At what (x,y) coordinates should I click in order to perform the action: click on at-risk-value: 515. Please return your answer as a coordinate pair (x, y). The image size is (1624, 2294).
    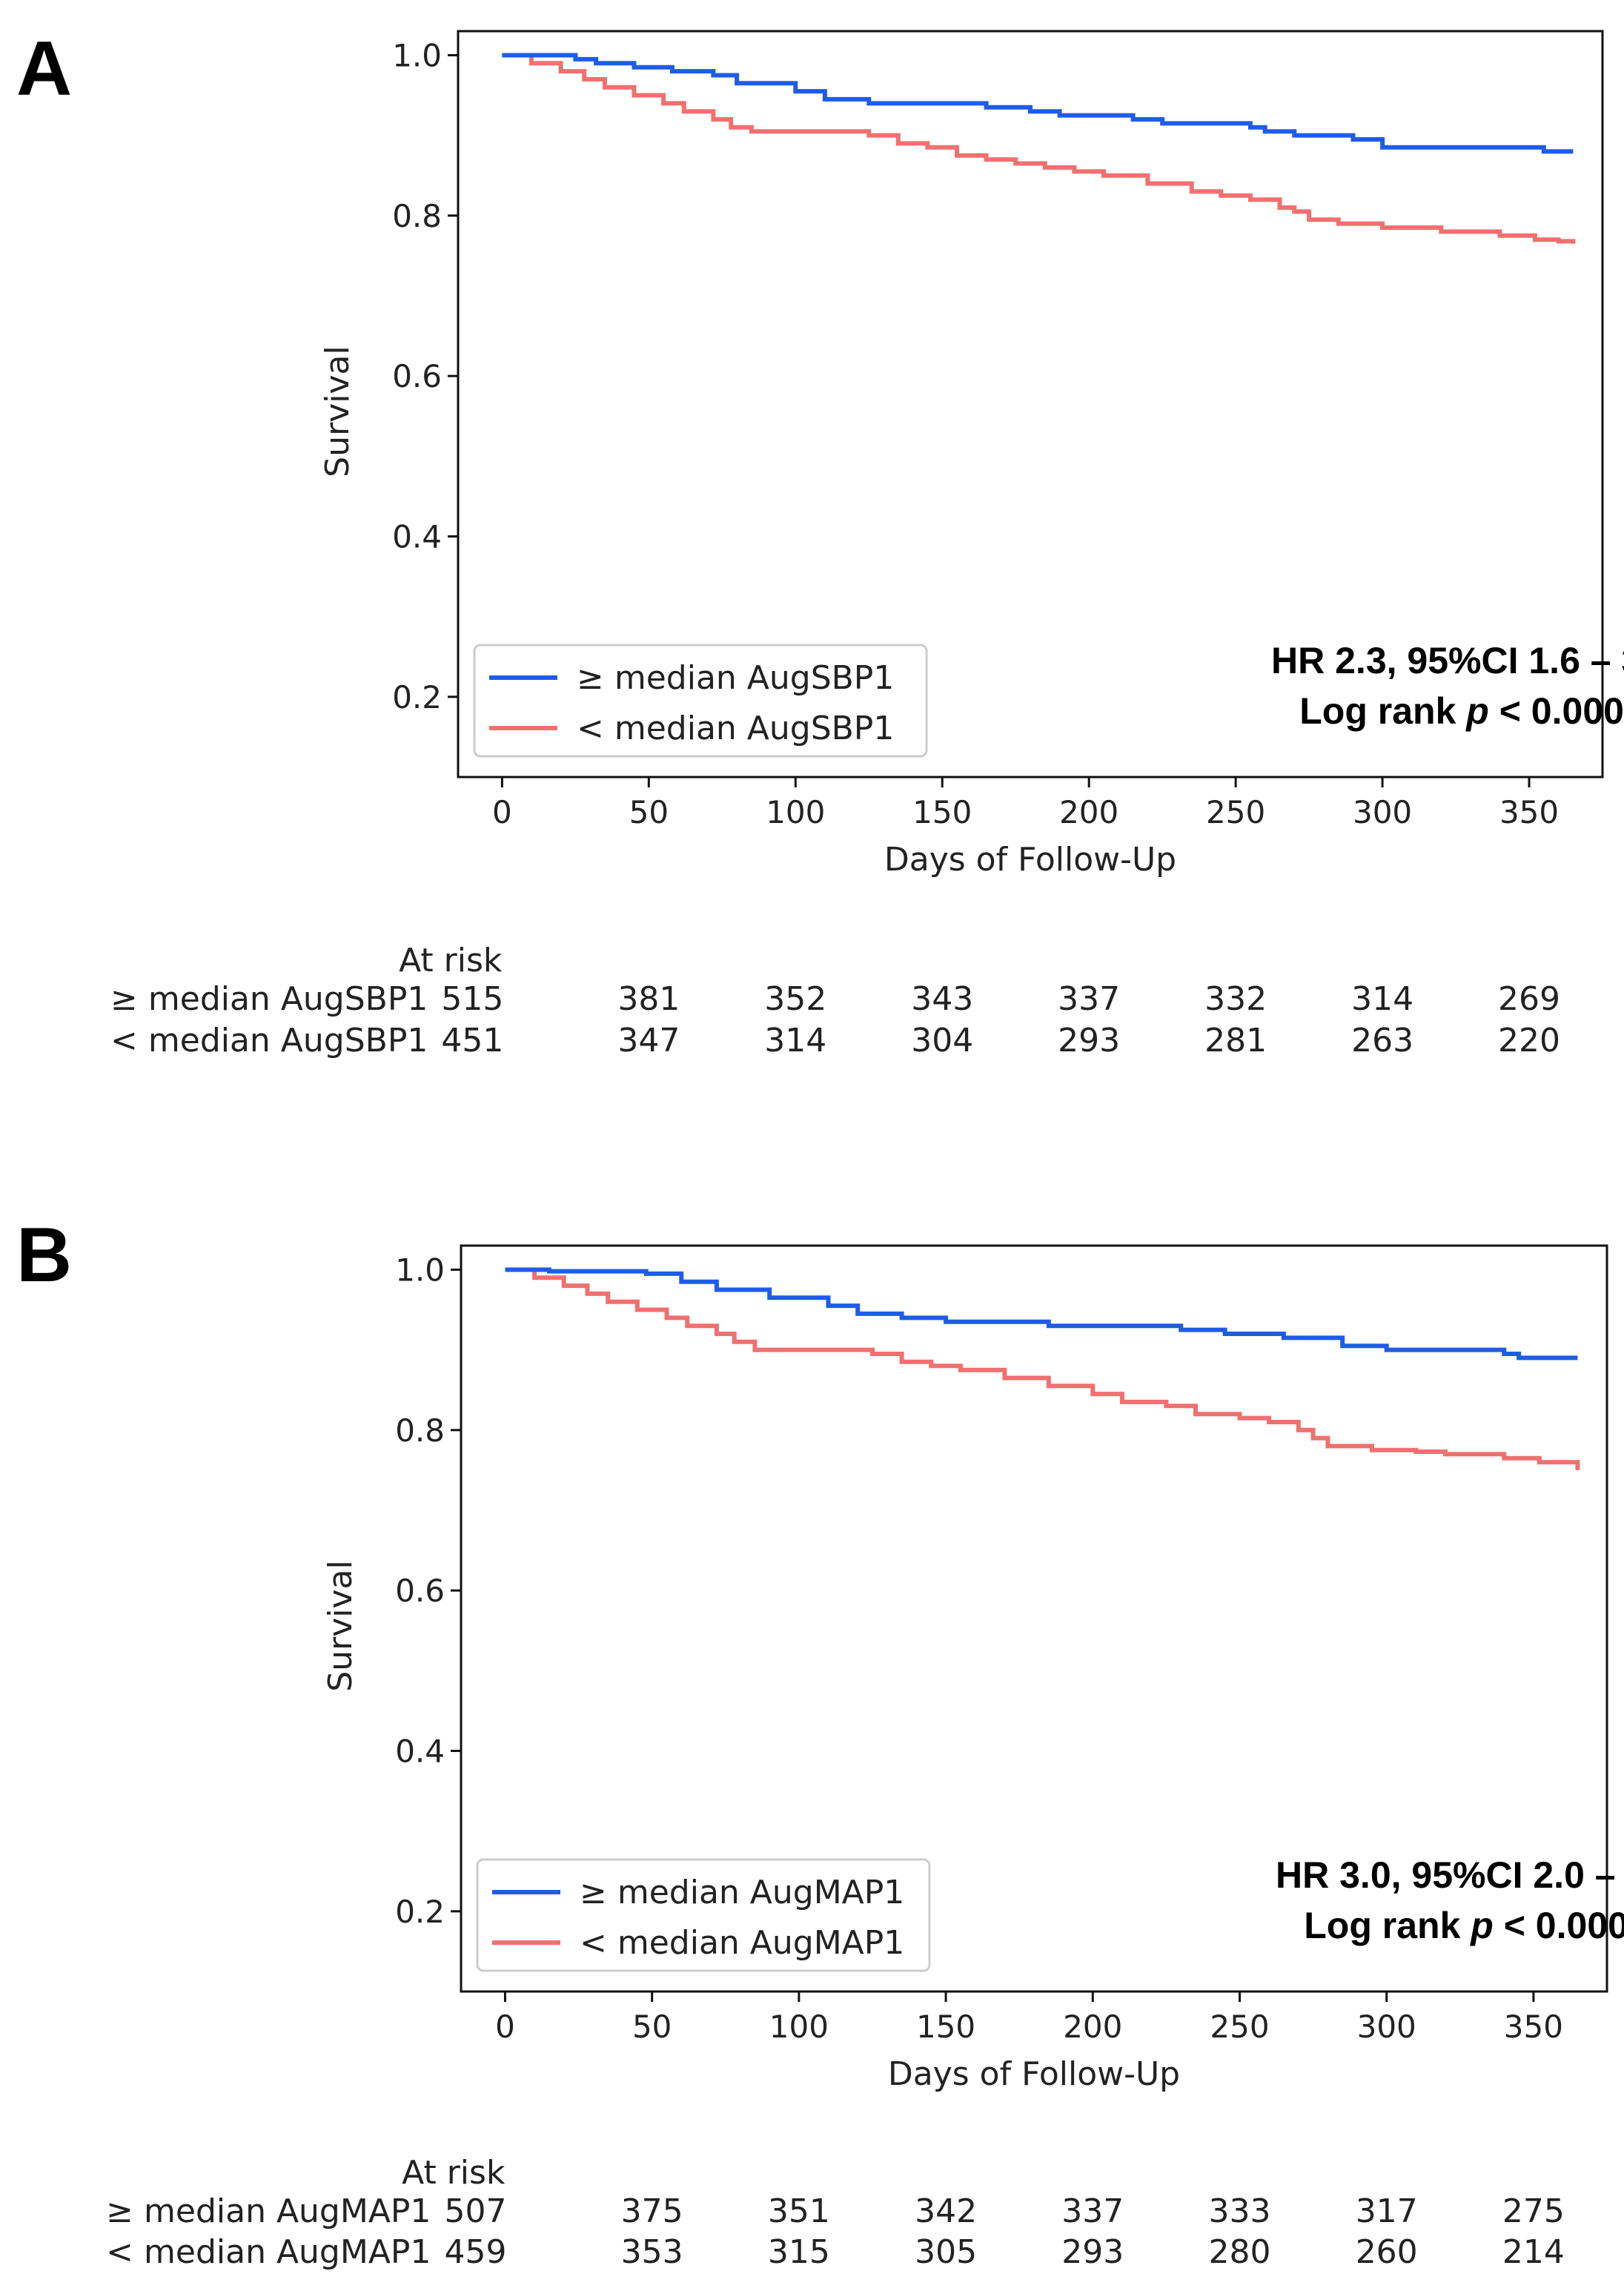
    Looking at the image, I should click on (472, 999).